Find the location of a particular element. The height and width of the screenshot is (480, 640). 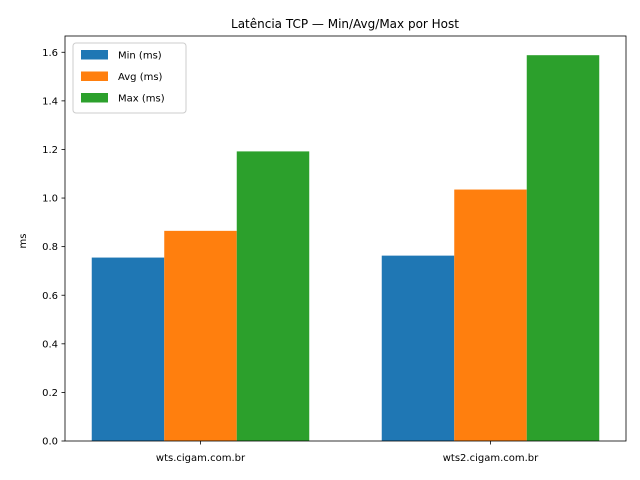

y-tick-label: 0.6 is located at coordinates (50, 296).